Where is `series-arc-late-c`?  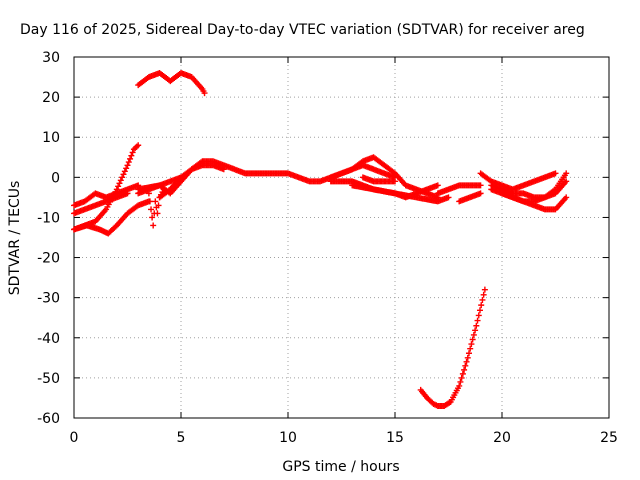 series-arc-late-c is located at coordinates (534, 201).